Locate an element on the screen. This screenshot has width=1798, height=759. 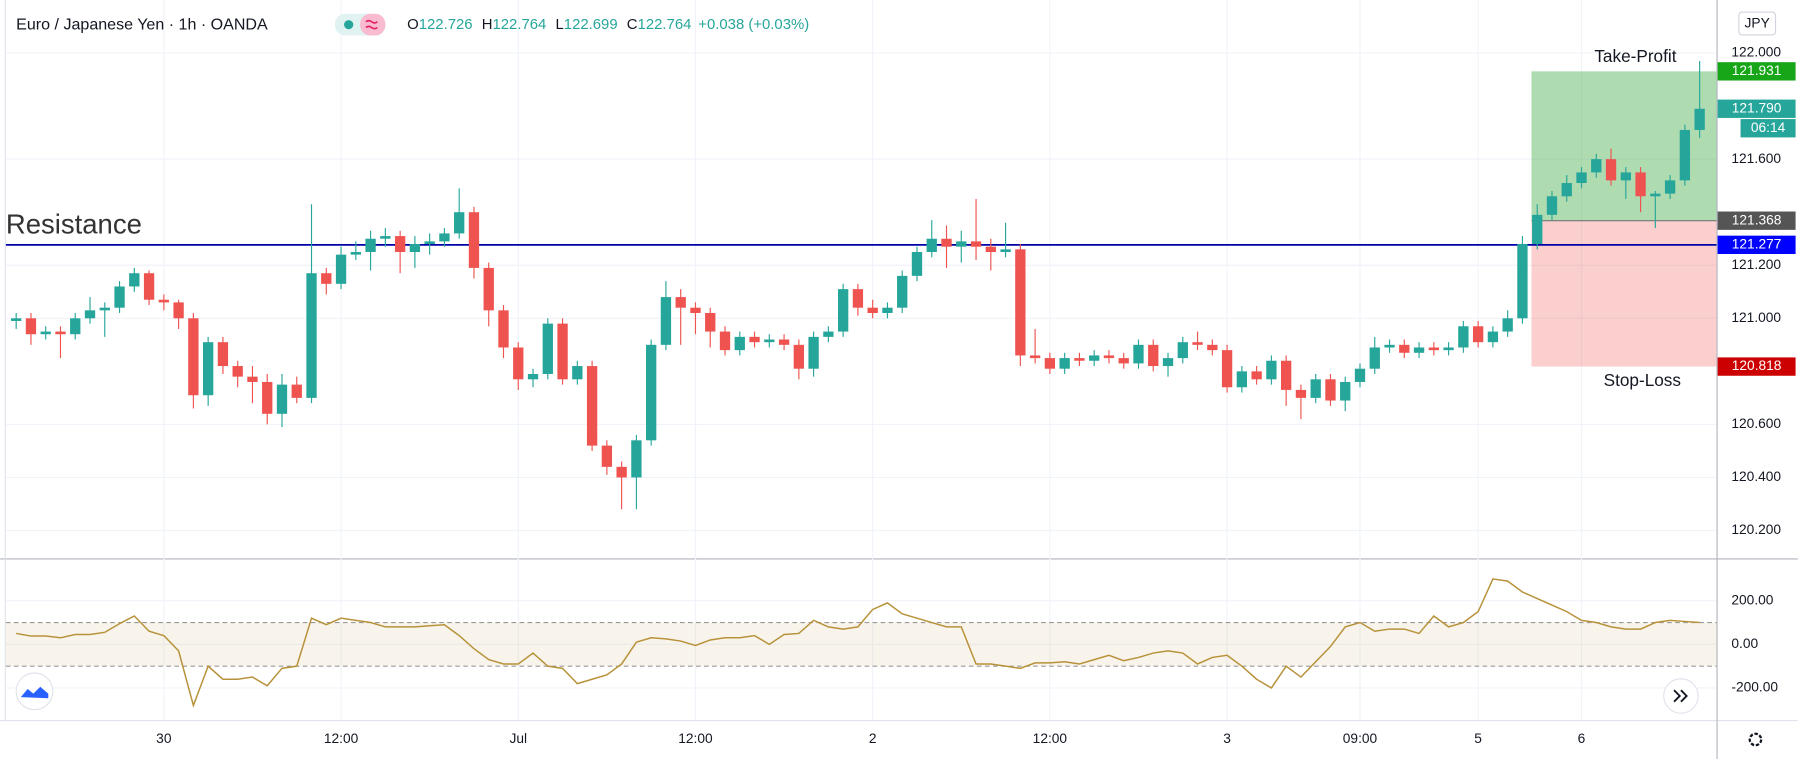
x-tick-label: 12:00 is located at coordinates (1050, 738).